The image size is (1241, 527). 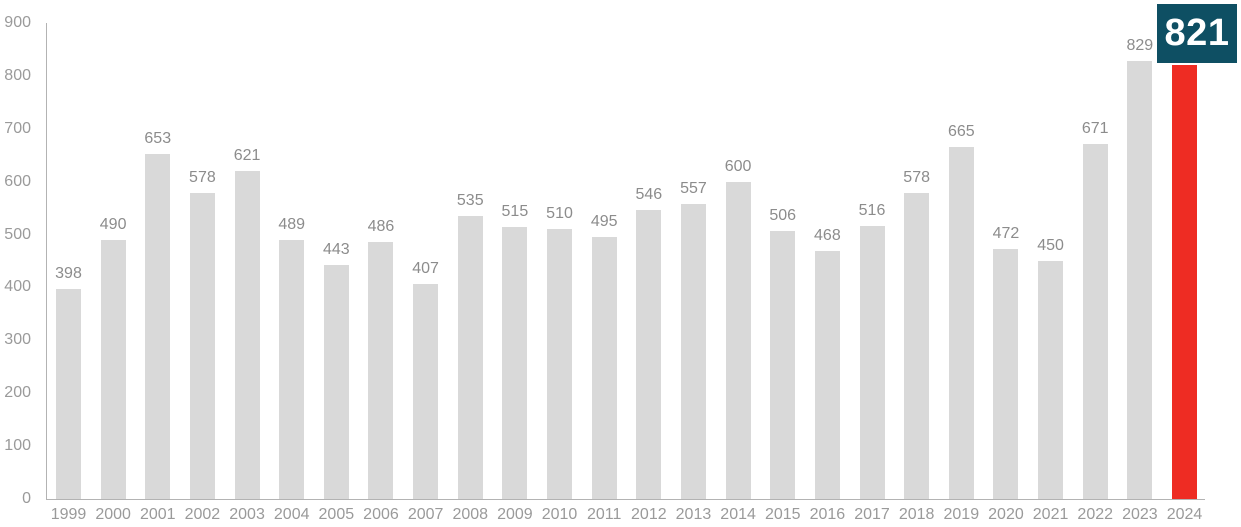 I want to click on bar-2009, so click(x=515, y=362).